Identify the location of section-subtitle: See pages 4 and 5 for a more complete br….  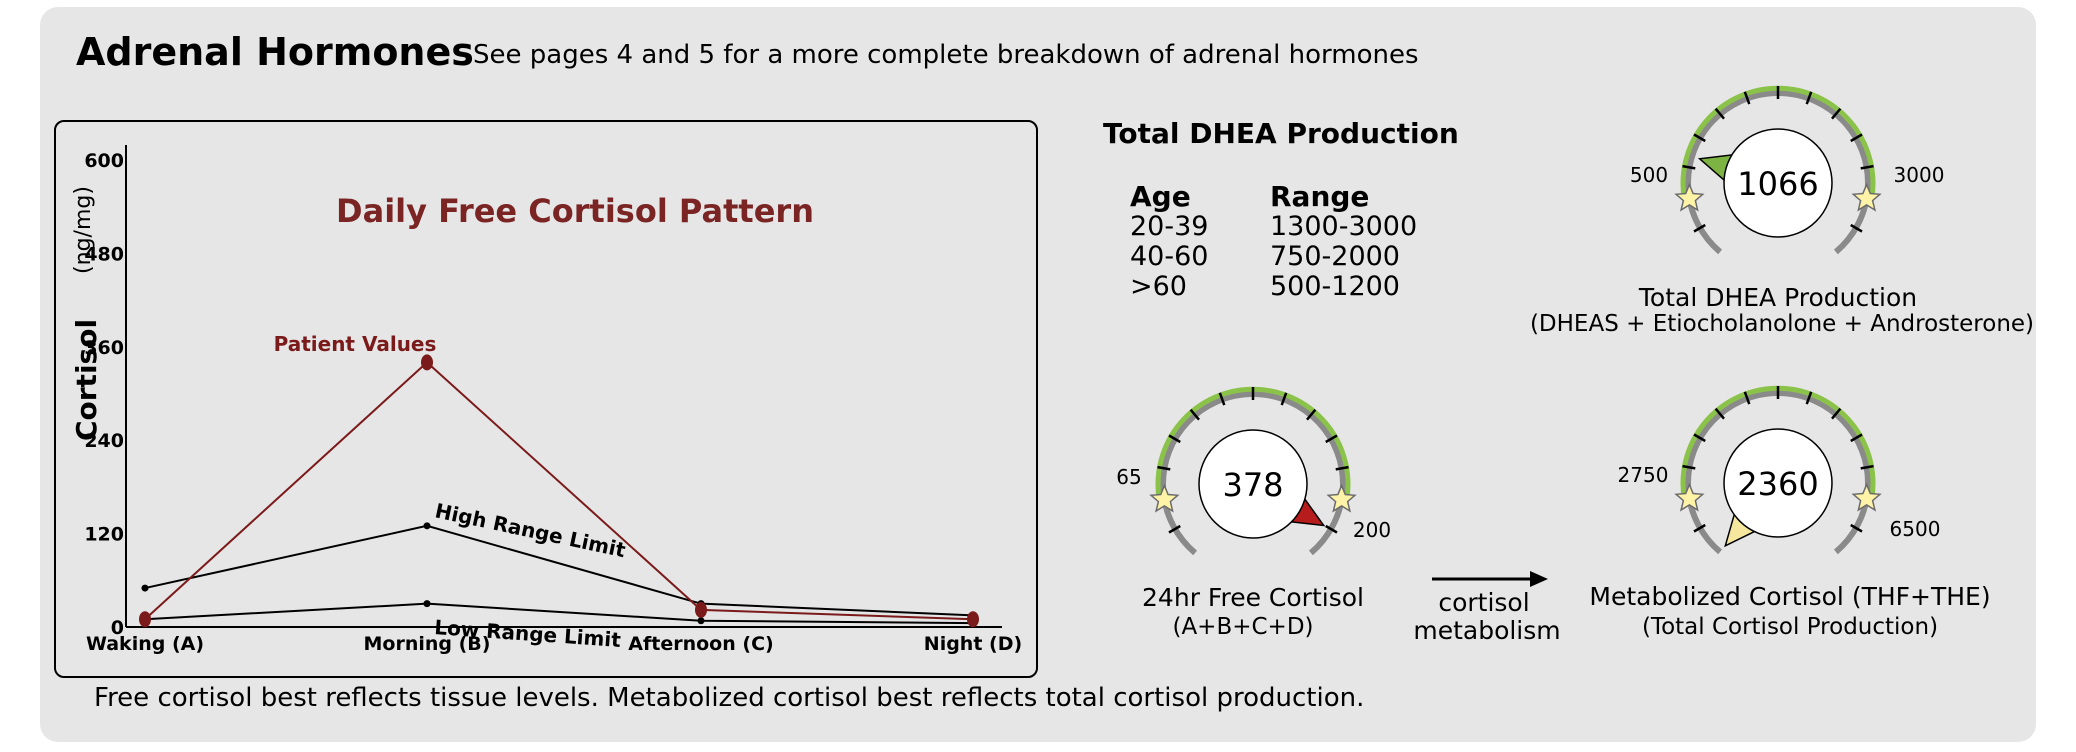
(946, 55).